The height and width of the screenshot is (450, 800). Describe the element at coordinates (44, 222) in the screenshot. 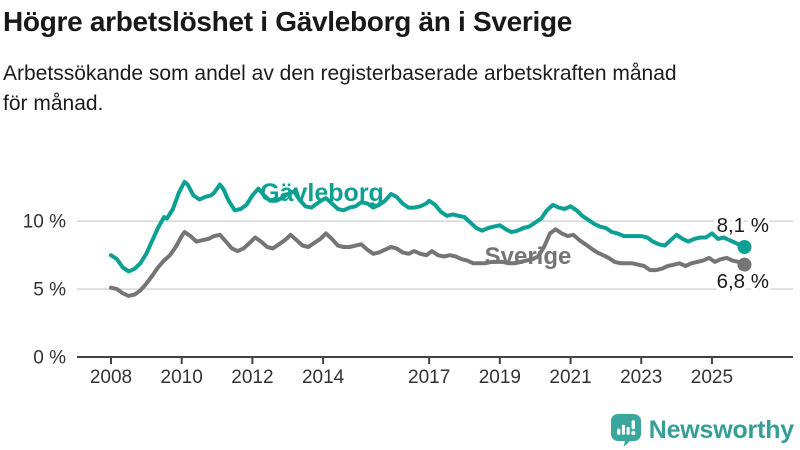

I see `y-tick-label: 10 %` at that location.